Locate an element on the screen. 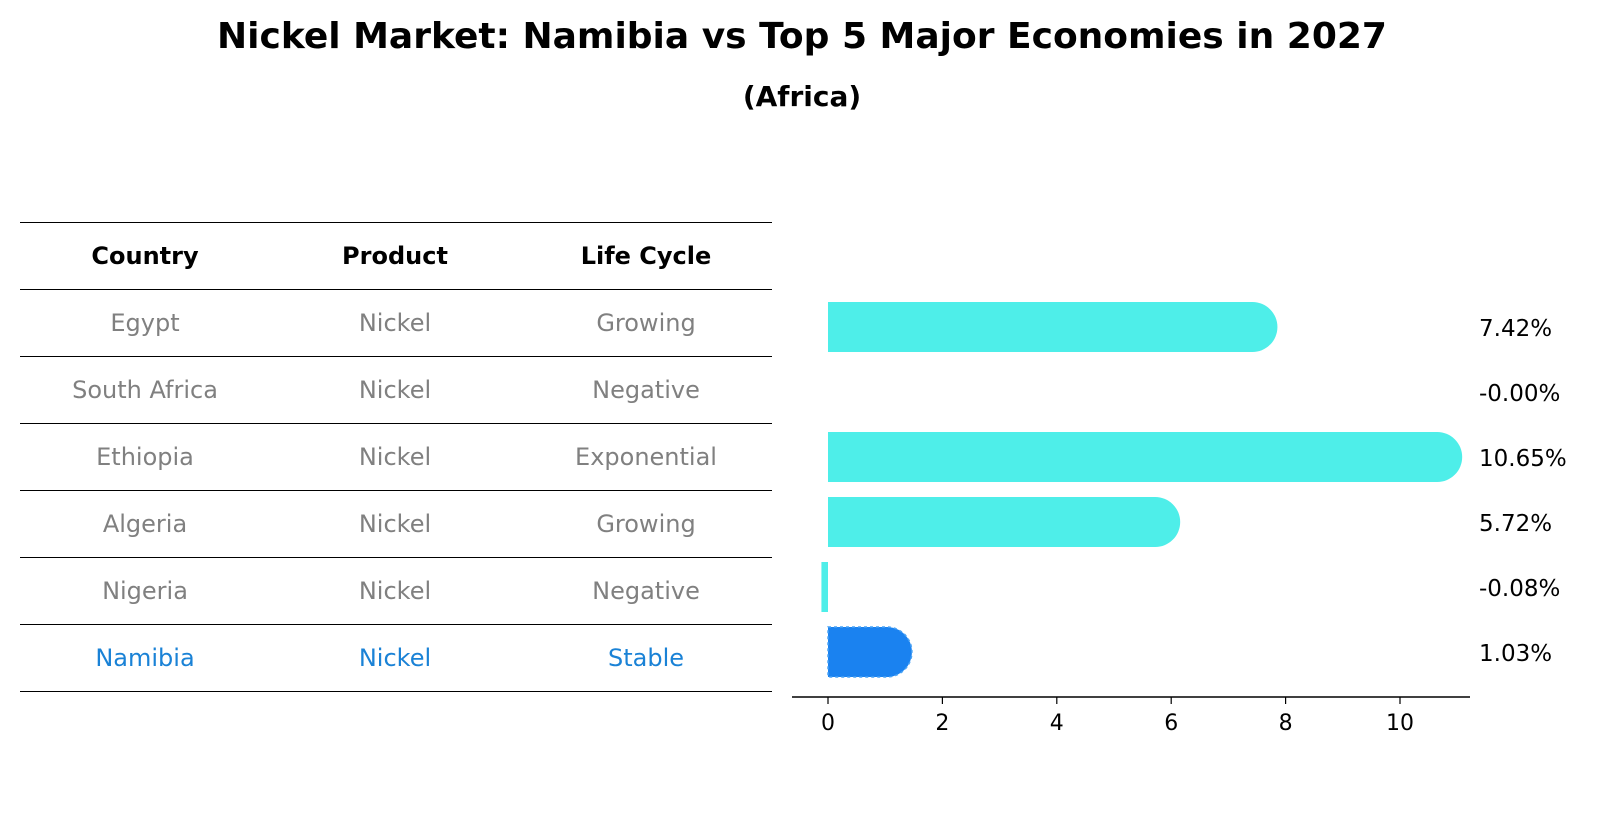 This screenshot has width=1604, height=823. cell-country: Ethiopia is located at coordinates (145, 457).